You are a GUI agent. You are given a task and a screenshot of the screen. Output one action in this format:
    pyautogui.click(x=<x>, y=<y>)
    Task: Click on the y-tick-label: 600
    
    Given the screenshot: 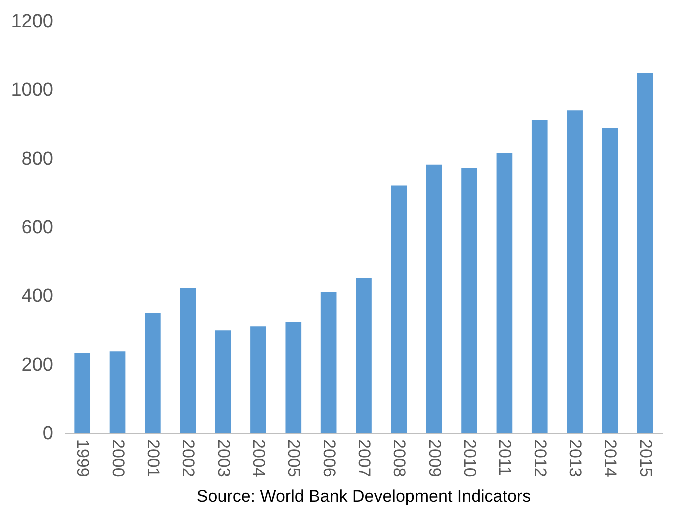 What is the action you would take?
    pyautogui.click(x=38, y=228)
    